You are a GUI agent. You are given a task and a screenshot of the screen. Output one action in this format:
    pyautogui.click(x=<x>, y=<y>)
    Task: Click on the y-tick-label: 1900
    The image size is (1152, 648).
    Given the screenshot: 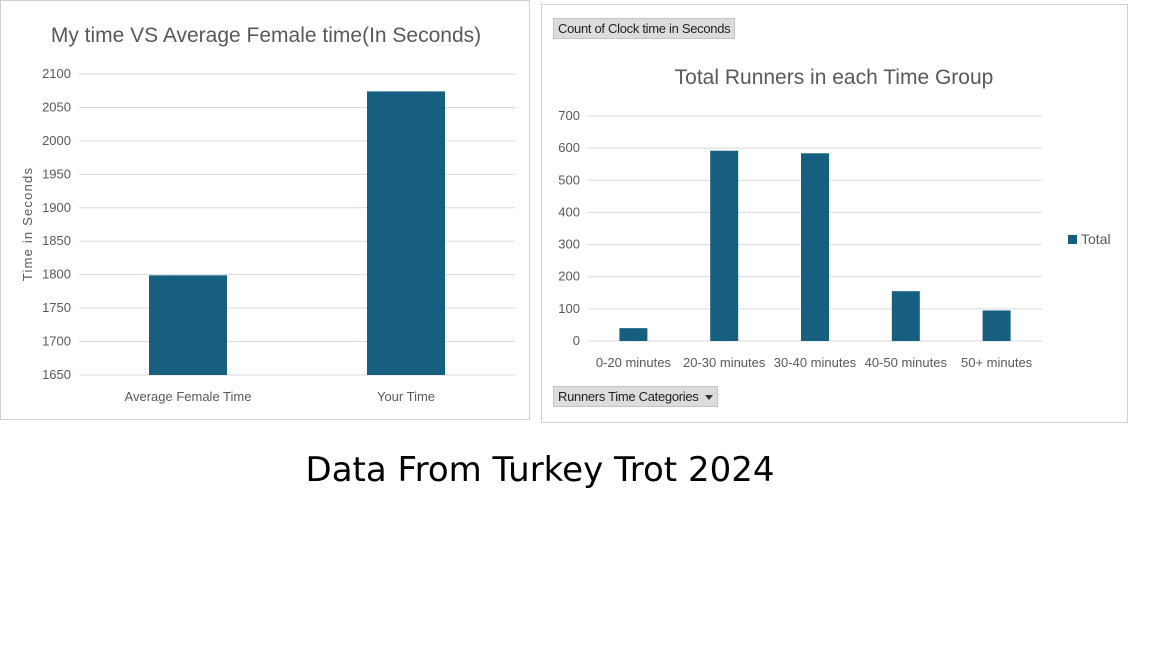 What is the action you would take?
    pyautogui.click(x=56, y=207)
    